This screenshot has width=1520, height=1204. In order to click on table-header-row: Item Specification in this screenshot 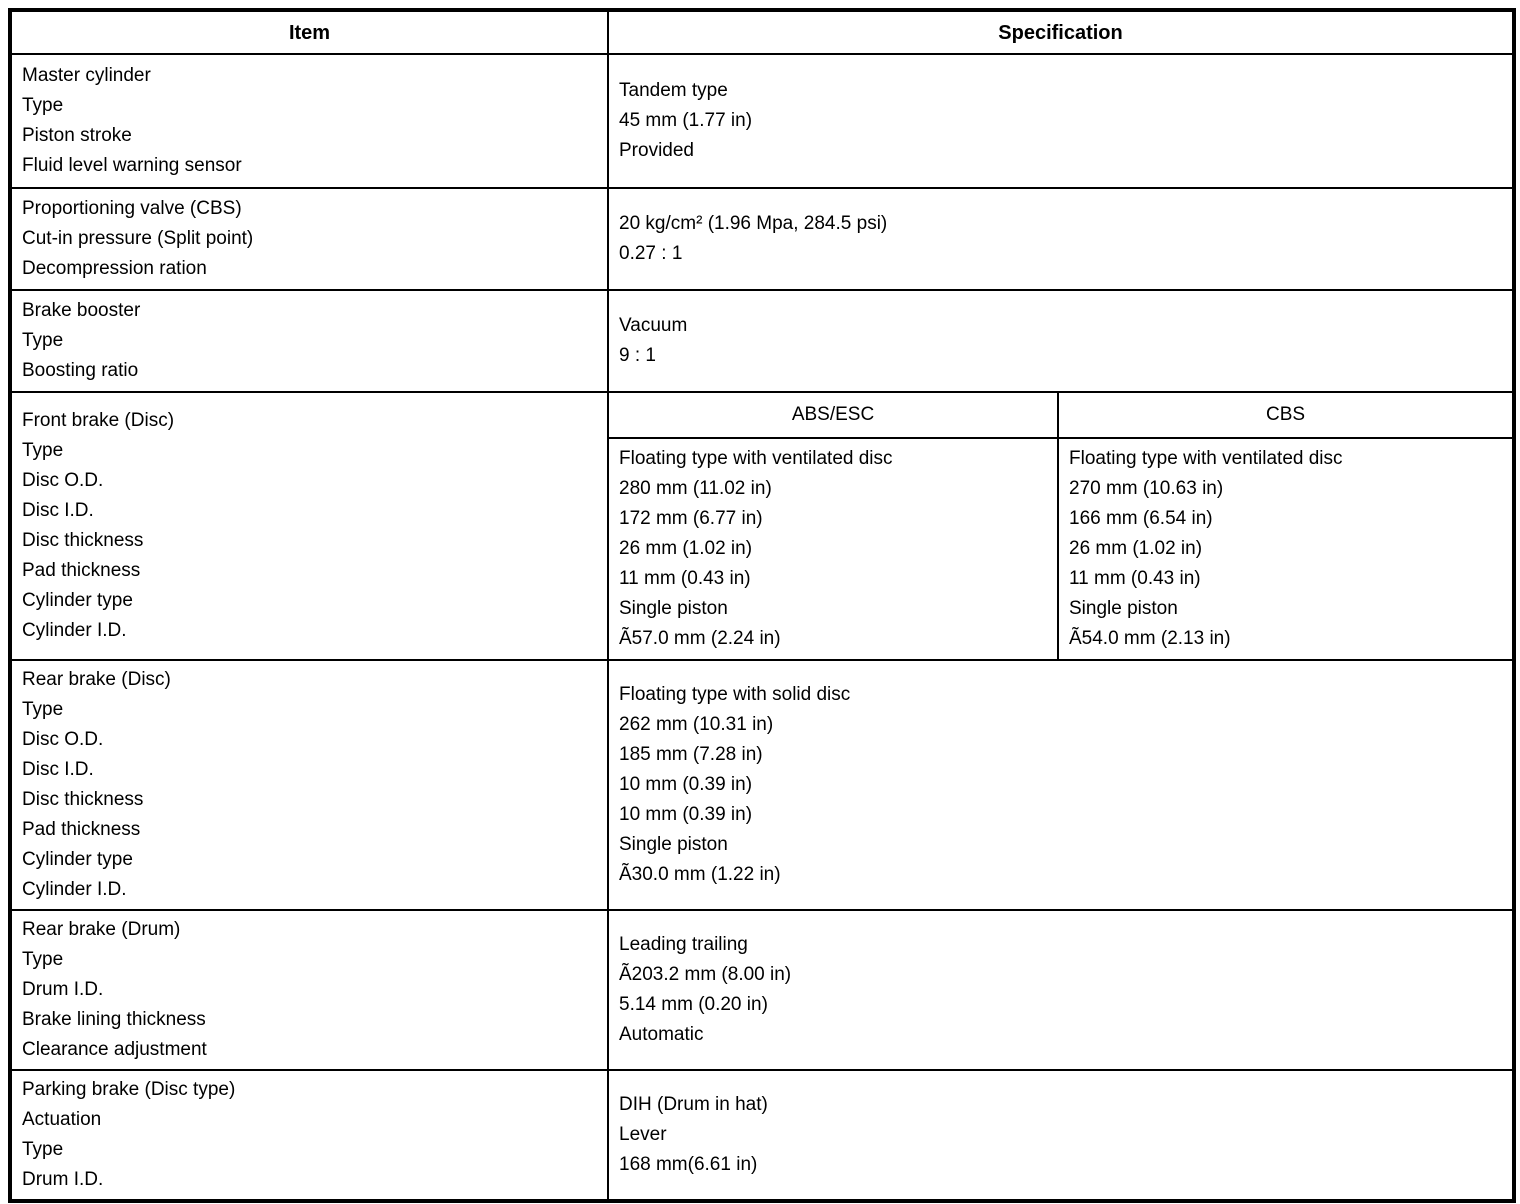, I will do `click(762, 32)`.